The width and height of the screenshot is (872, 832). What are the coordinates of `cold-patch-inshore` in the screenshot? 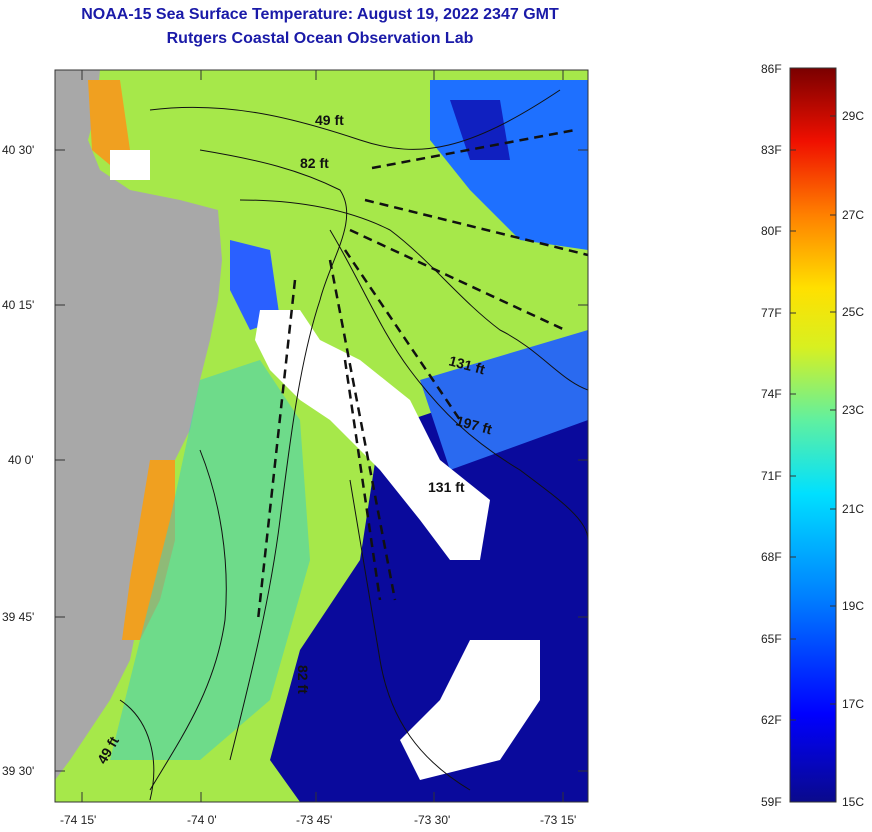 It's located at (255, 285).